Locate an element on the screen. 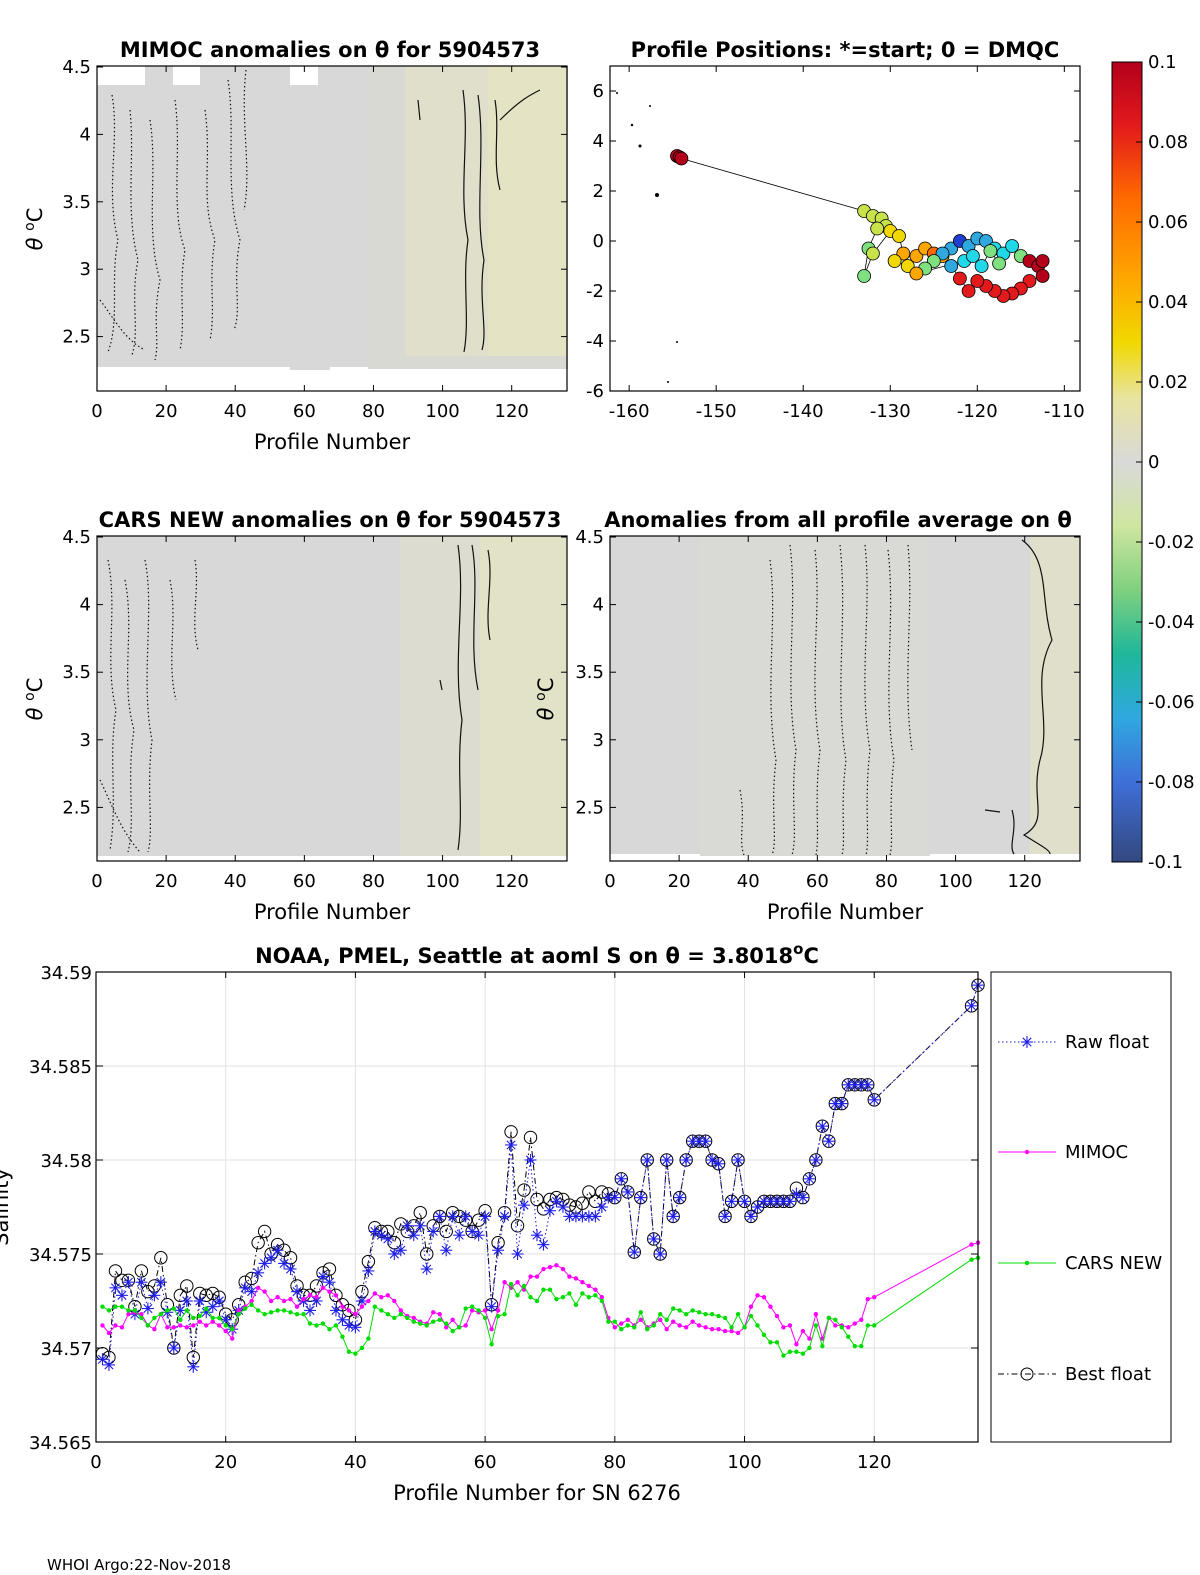 The height and width of the screenshot is (1575, 1200). mimoc-positive-contours is located at coordinates (479, 221).